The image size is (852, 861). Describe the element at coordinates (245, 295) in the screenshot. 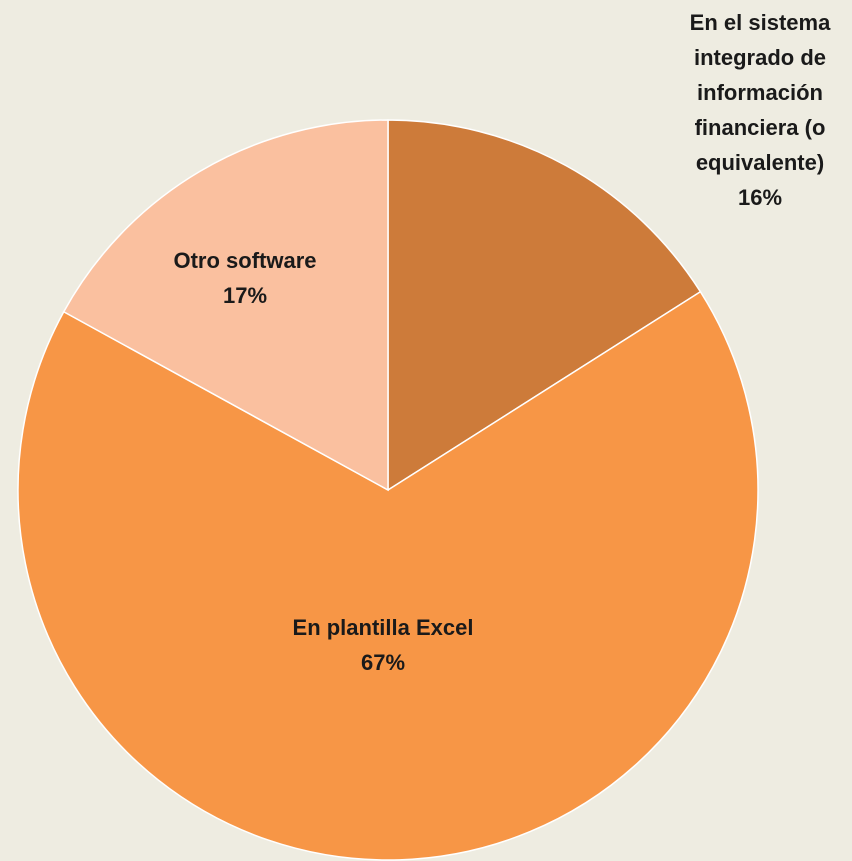

I see `value-label: 17%` at that location.